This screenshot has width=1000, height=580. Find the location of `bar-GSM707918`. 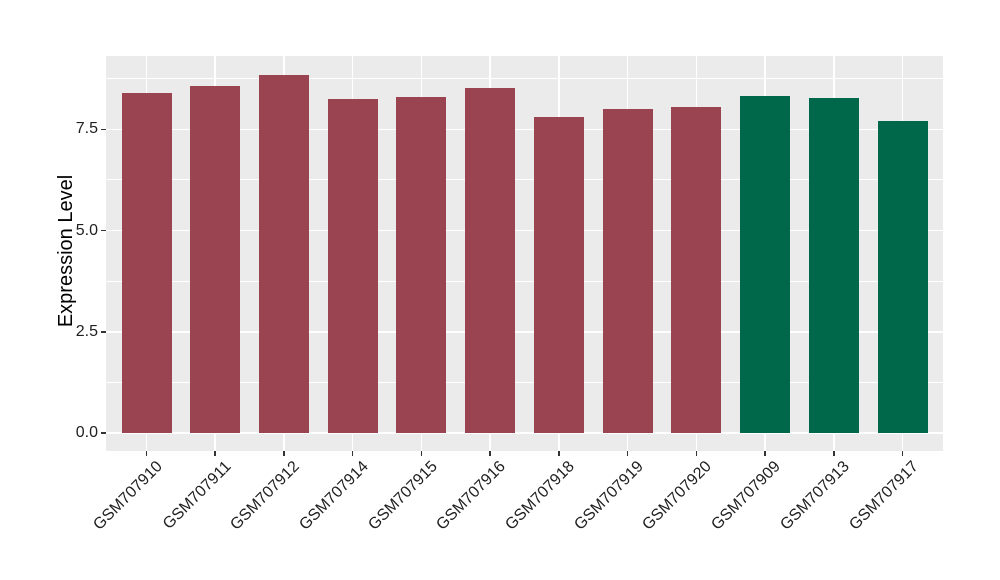

bar-GSM707918 is located at coordinates (558, 275).